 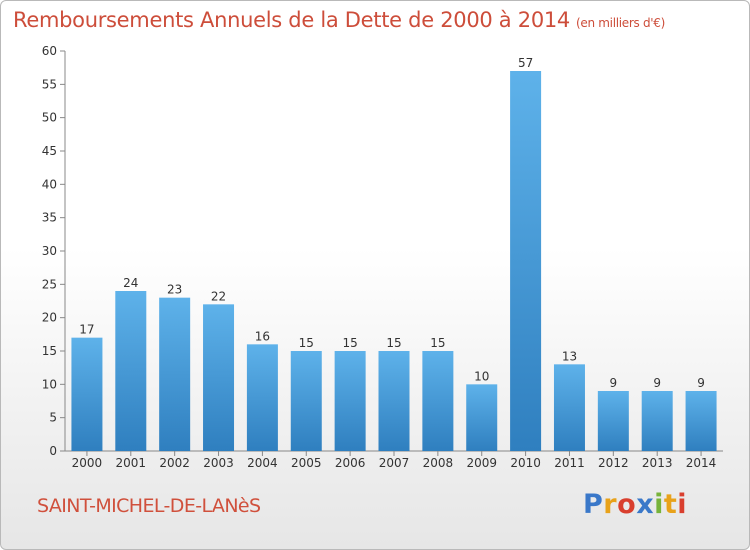 I want to click on y-tick-label: 50, so click(x=49, y=118).